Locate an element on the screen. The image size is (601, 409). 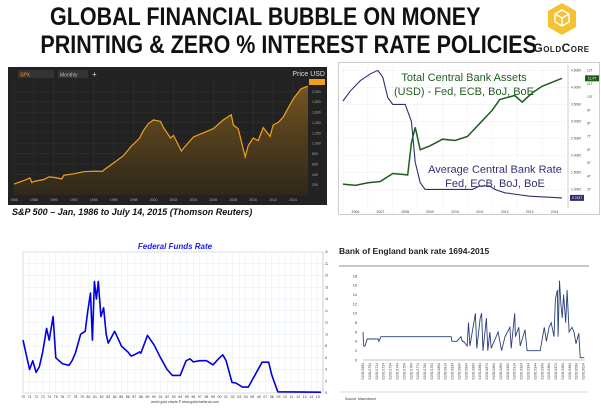
x-tick-label: 03 is located at coordinates (239, 397).